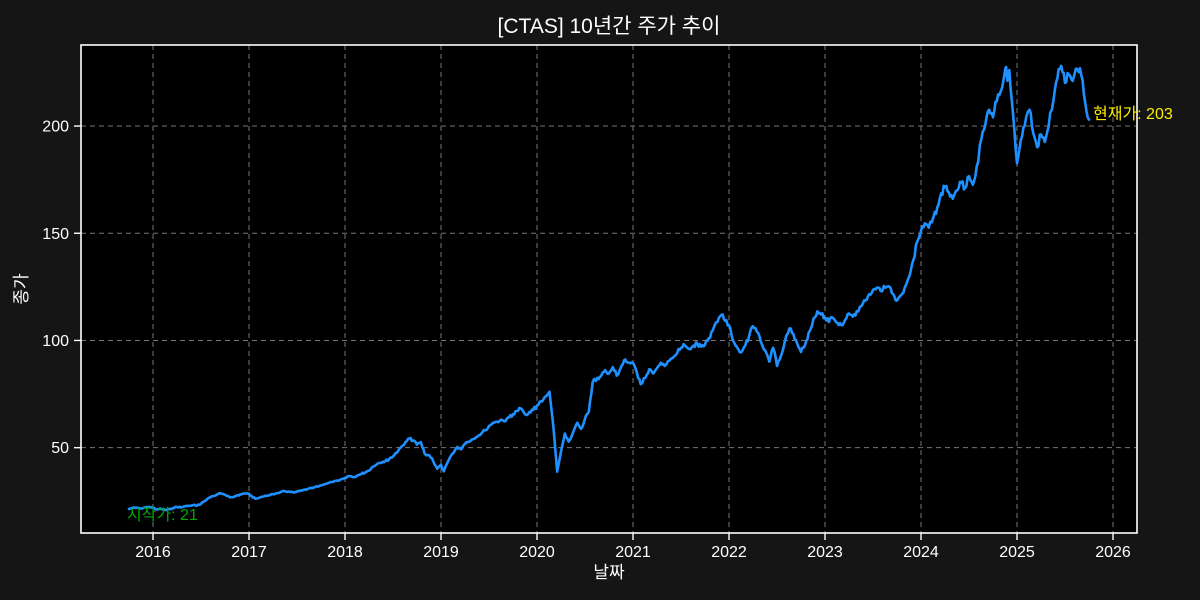 The width and height of the screenshot is (1200, 600). I want to click on x-tick-label: 2017, so click(249, 552).